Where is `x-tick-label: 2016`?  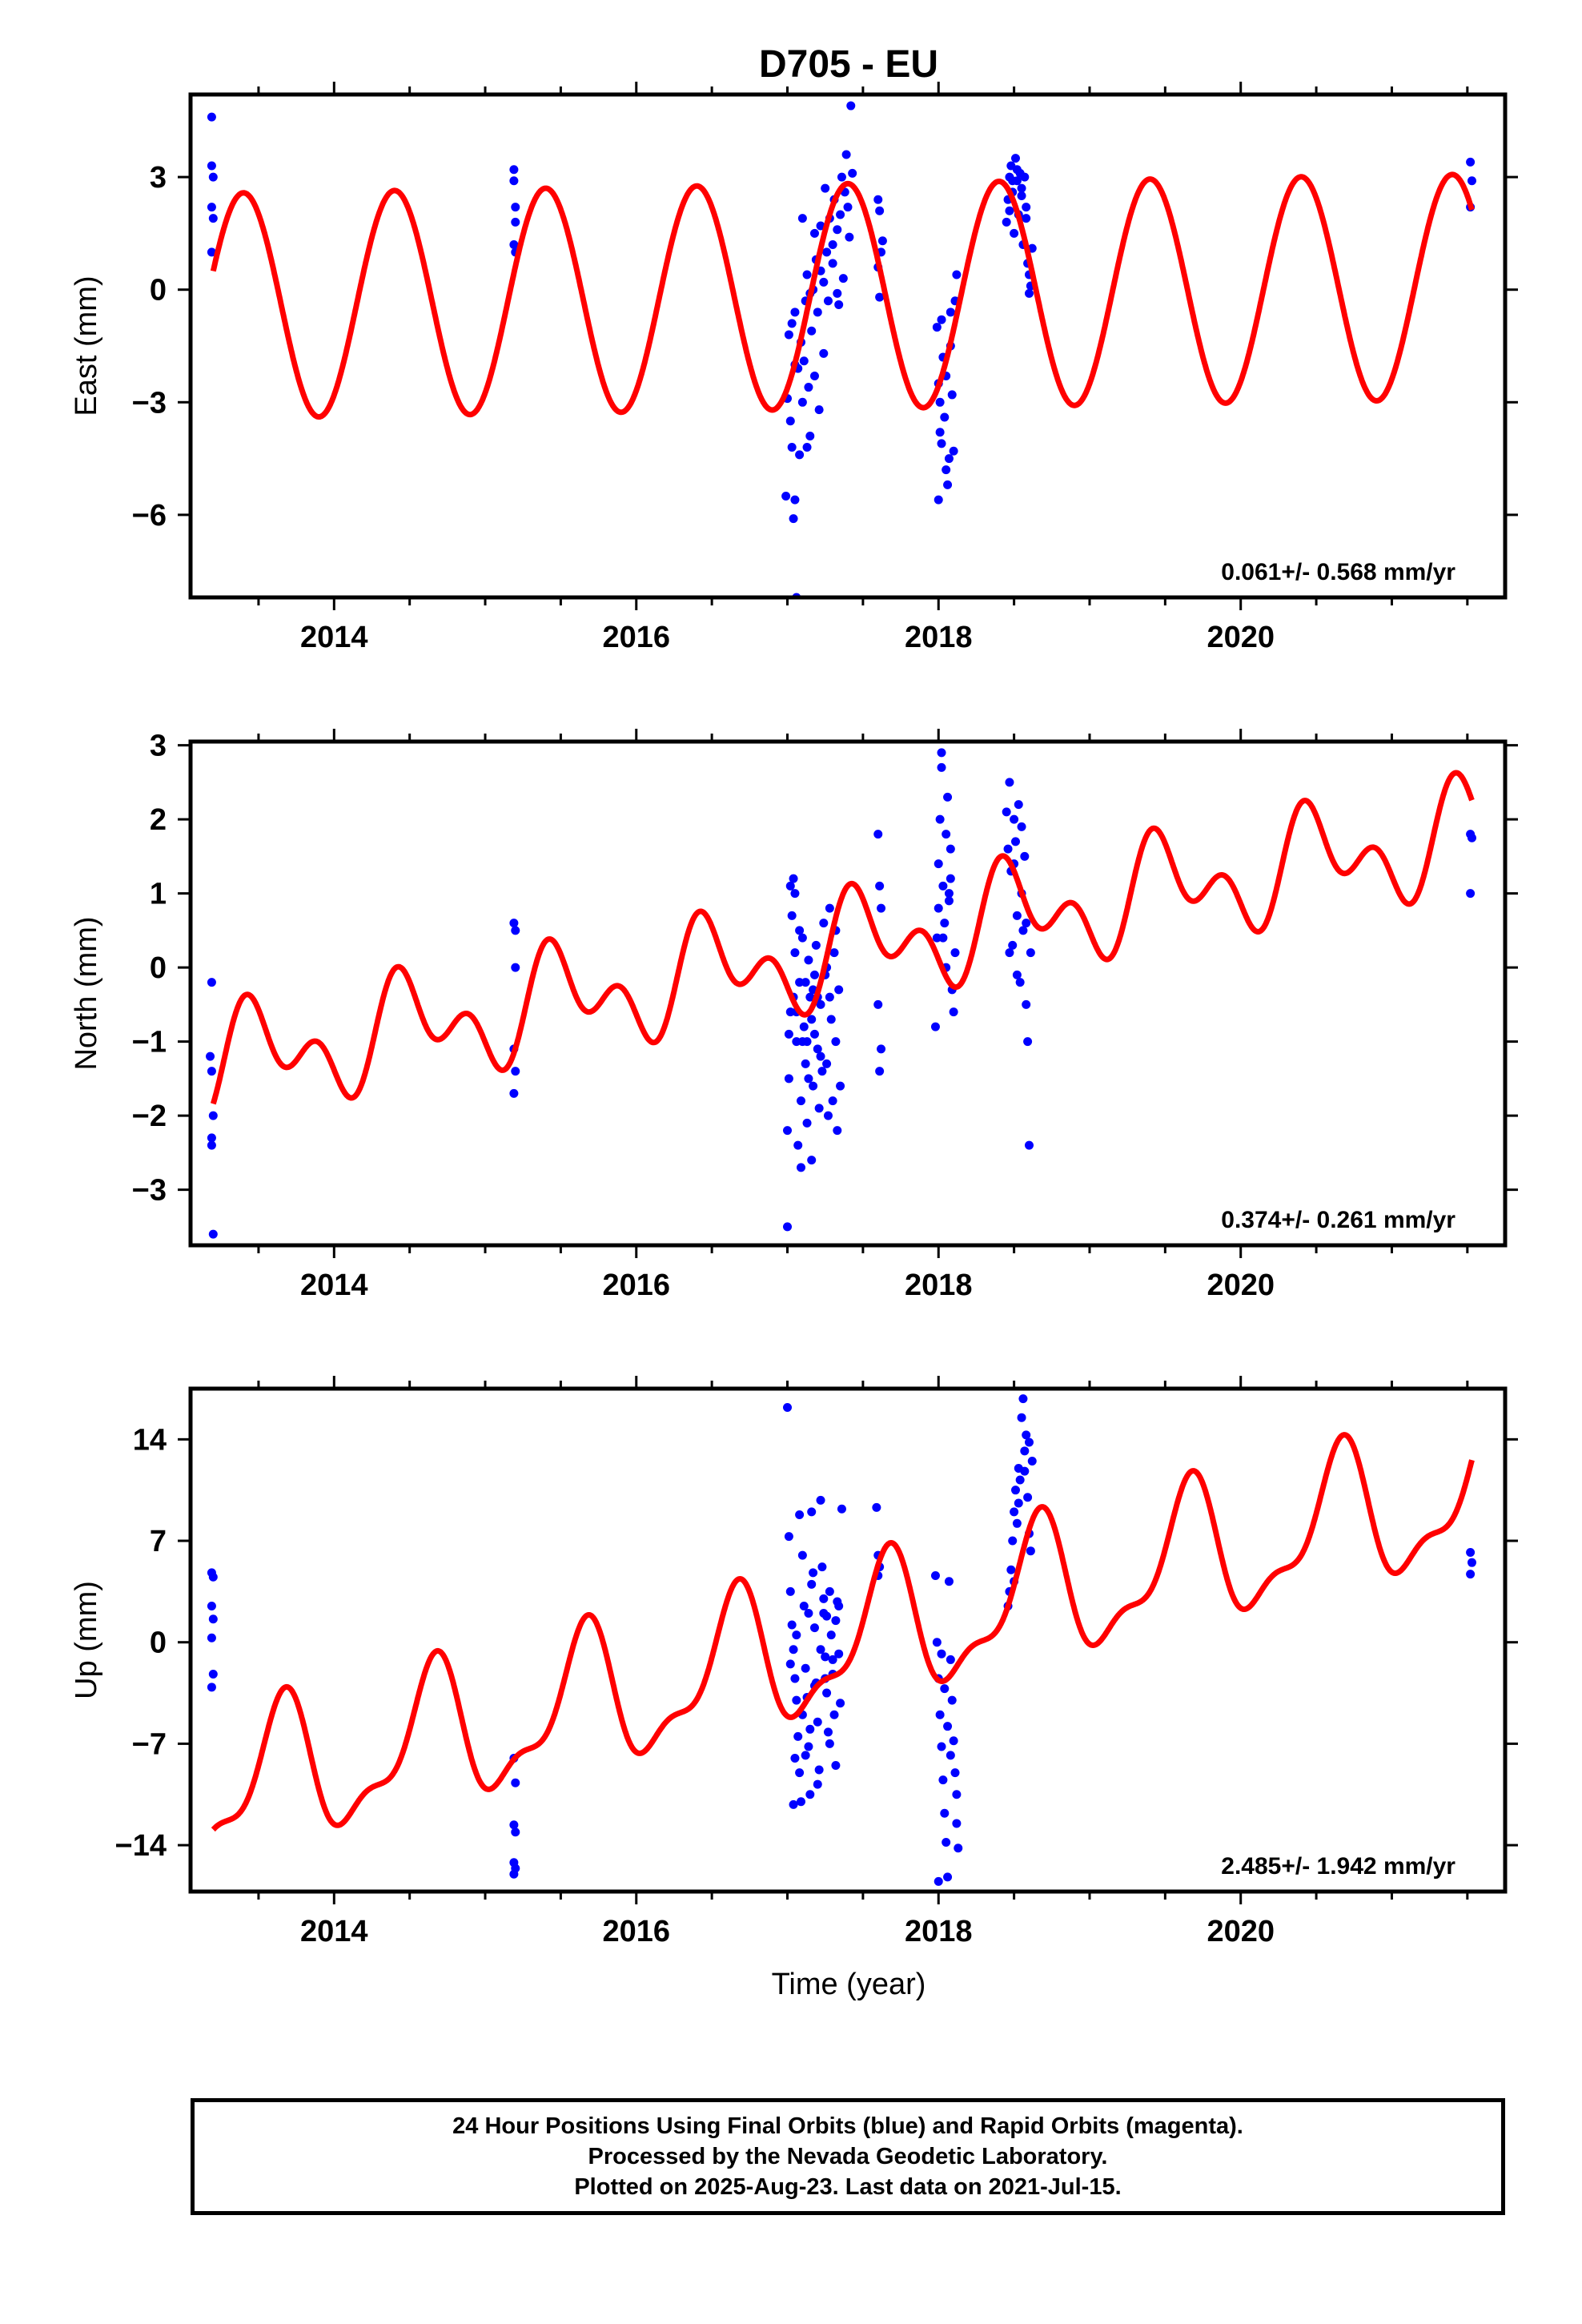 x-tick-label: 2016 is located at coordinates (636, 1931).